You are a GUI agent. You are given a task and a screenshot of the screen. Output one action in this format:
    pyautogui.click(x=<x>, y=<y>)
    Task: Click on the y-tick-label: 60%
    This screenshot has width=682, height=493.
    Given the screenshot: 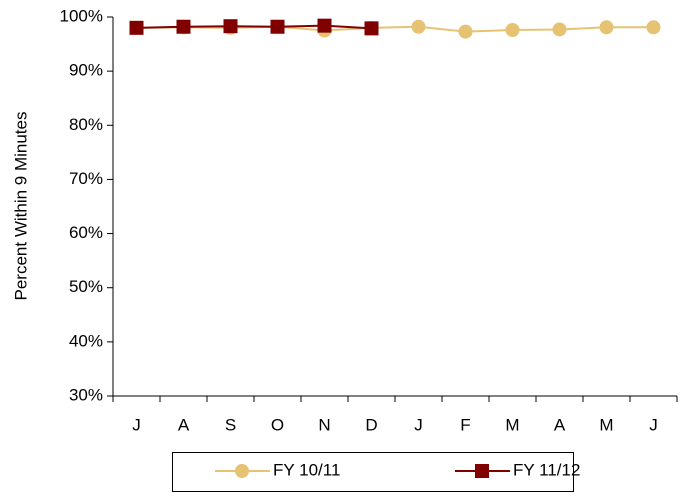 What is the action you would take?
    pyautogui.click(x=86, y=232)
    